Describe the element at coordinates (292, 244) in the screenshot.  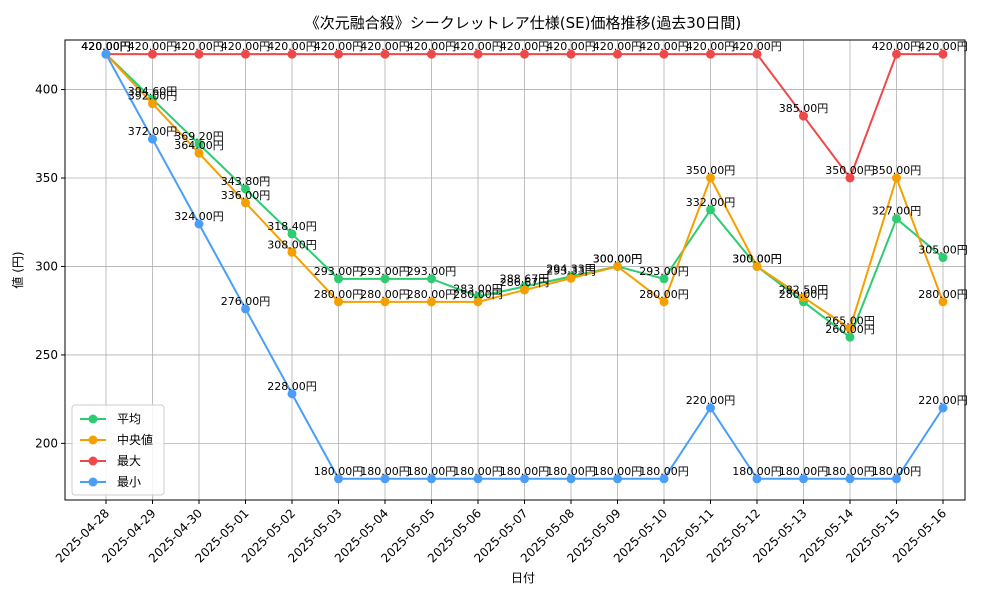
I see `data-label: 308.00円` at that location.